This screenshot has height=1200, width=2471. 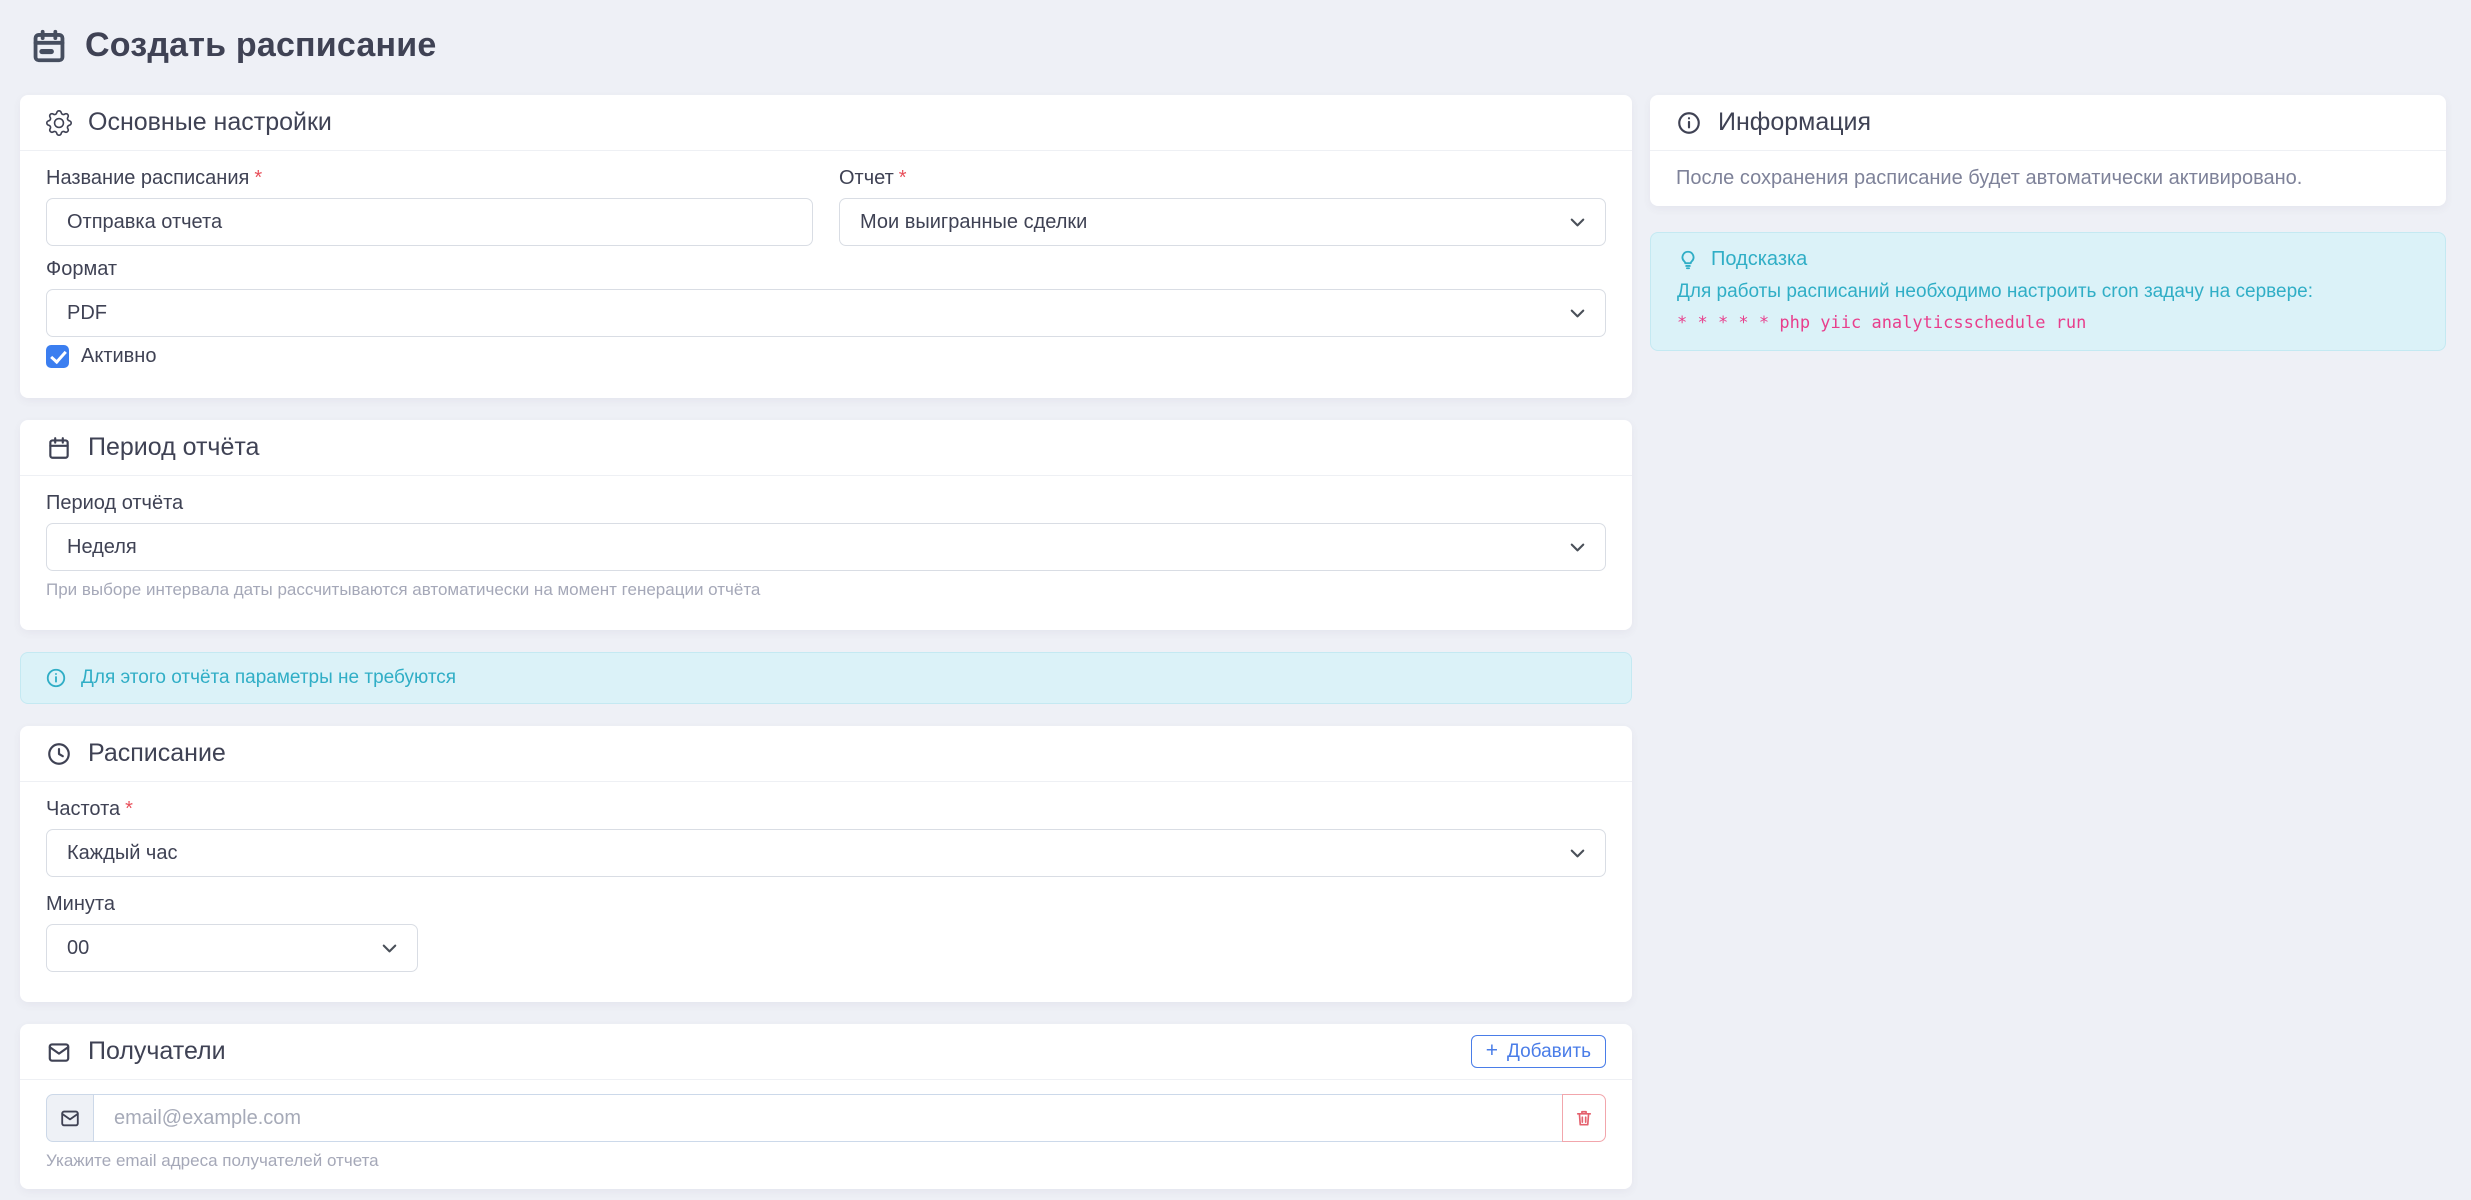 I want to click on active-checkbox-label: Активно, so click(x=119, y=356).